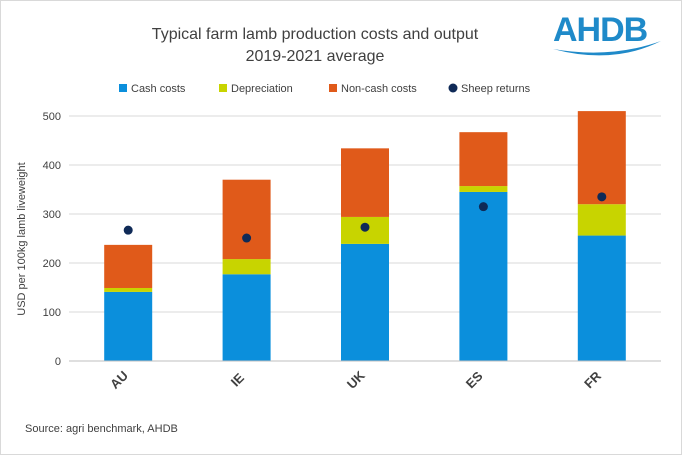 The image size is (682, 455). Describe the element at coordinates (52, 166) in the screenshot. I see `y-tick-label: 400` at that location.